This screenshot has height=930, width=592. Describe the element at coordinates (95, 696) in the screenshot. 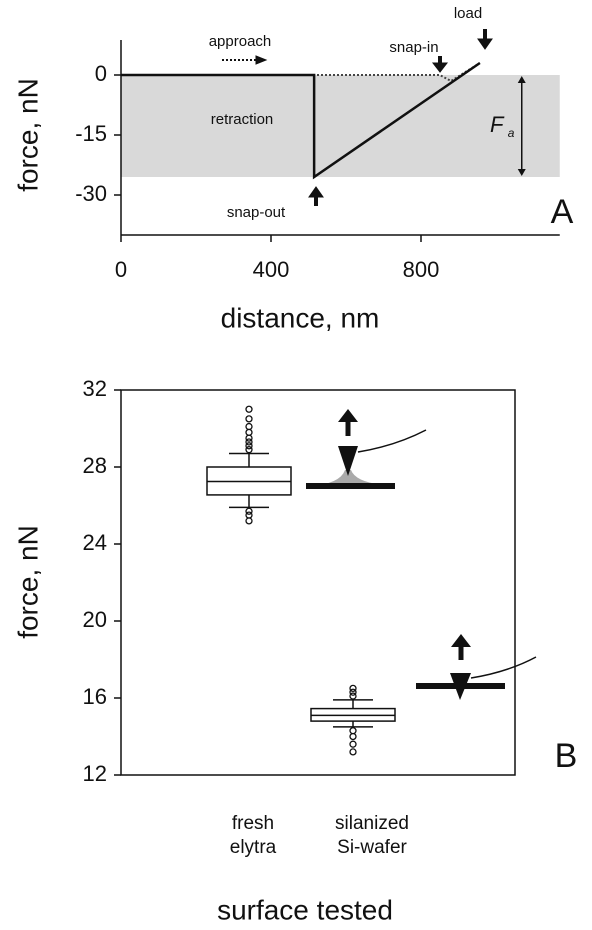

I see `y-tick-label: 16` at that location.